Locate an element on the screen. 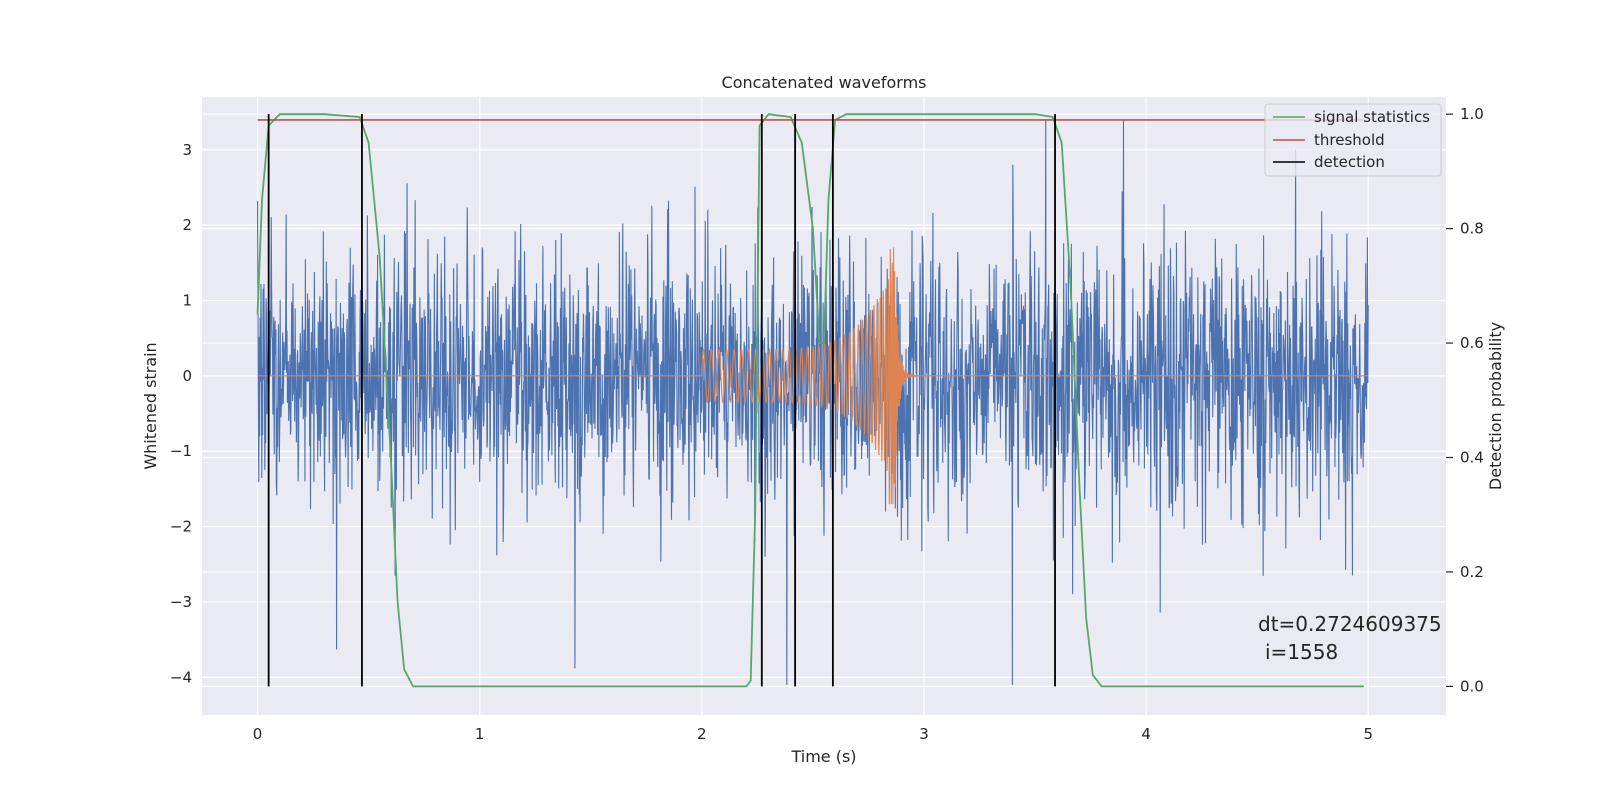  x-tick-label: 3 is located at coordinates (924, 734).